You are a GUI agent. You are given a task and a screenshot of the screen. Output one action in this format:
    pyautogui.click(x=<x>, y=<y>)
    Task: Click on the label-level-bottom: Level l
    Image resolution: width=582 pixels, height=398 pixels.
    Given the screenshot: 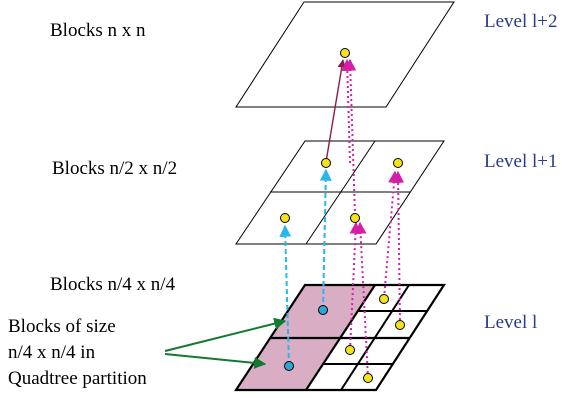 What is the action you would take?
    pyautogui.click(x=510, y=322)
    